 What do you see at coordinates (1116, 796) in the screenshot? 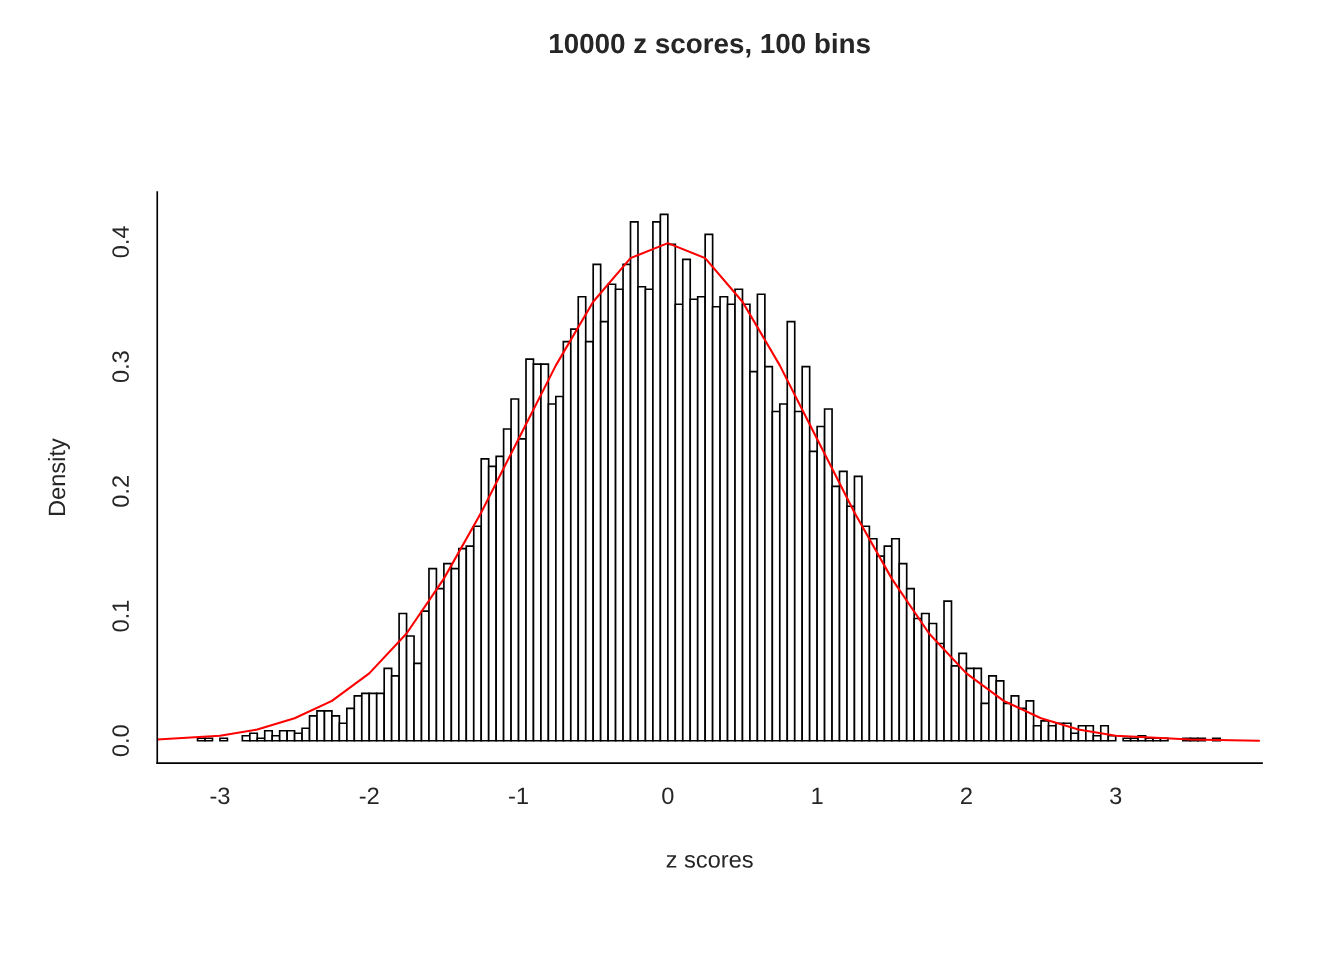
I see `x-tick-label: 3` at bounding box center [1116, 796].